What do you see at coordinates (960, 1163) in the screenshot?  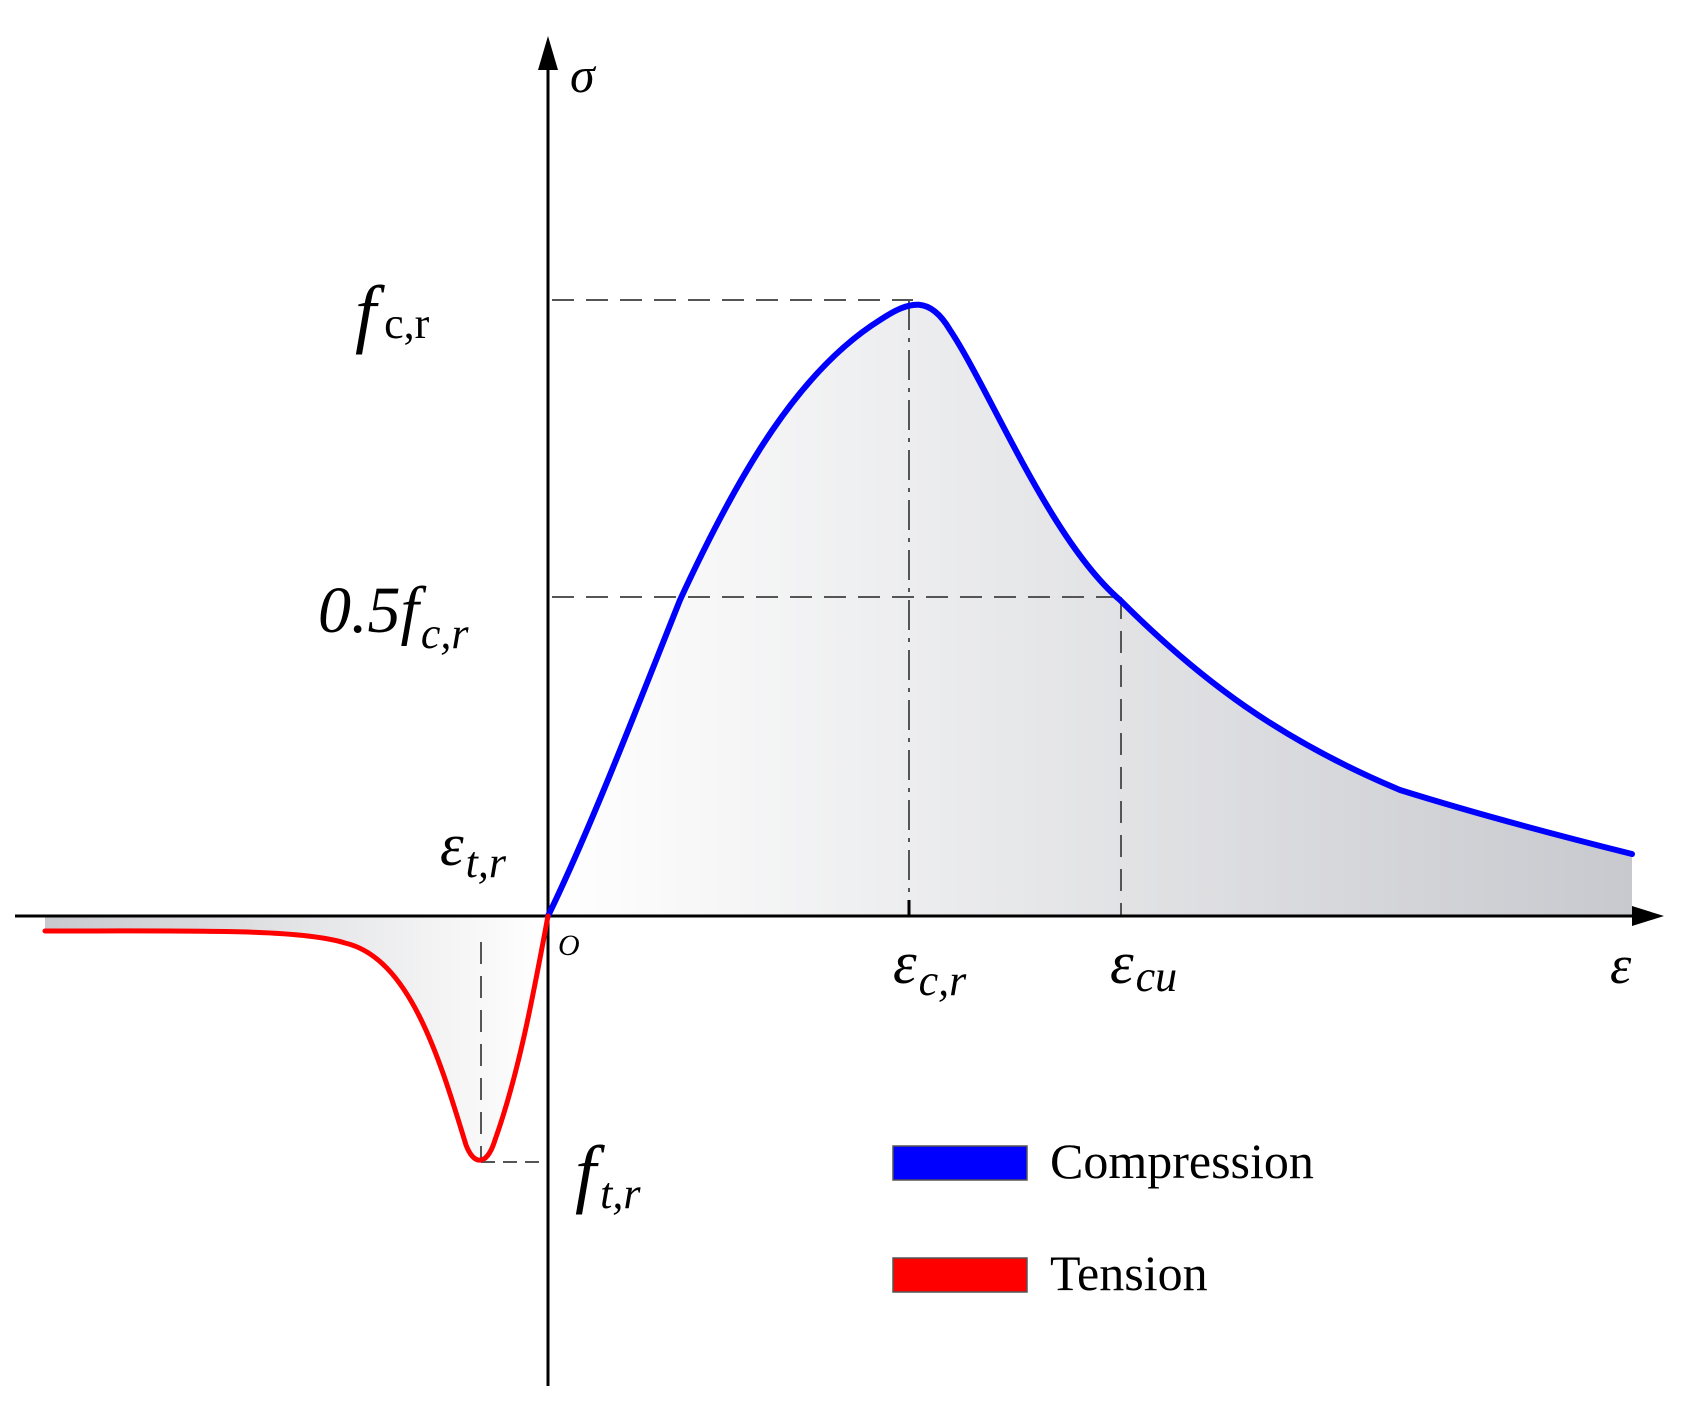 I see `legend-swatch-compression` at bounding box center [960, 1163].